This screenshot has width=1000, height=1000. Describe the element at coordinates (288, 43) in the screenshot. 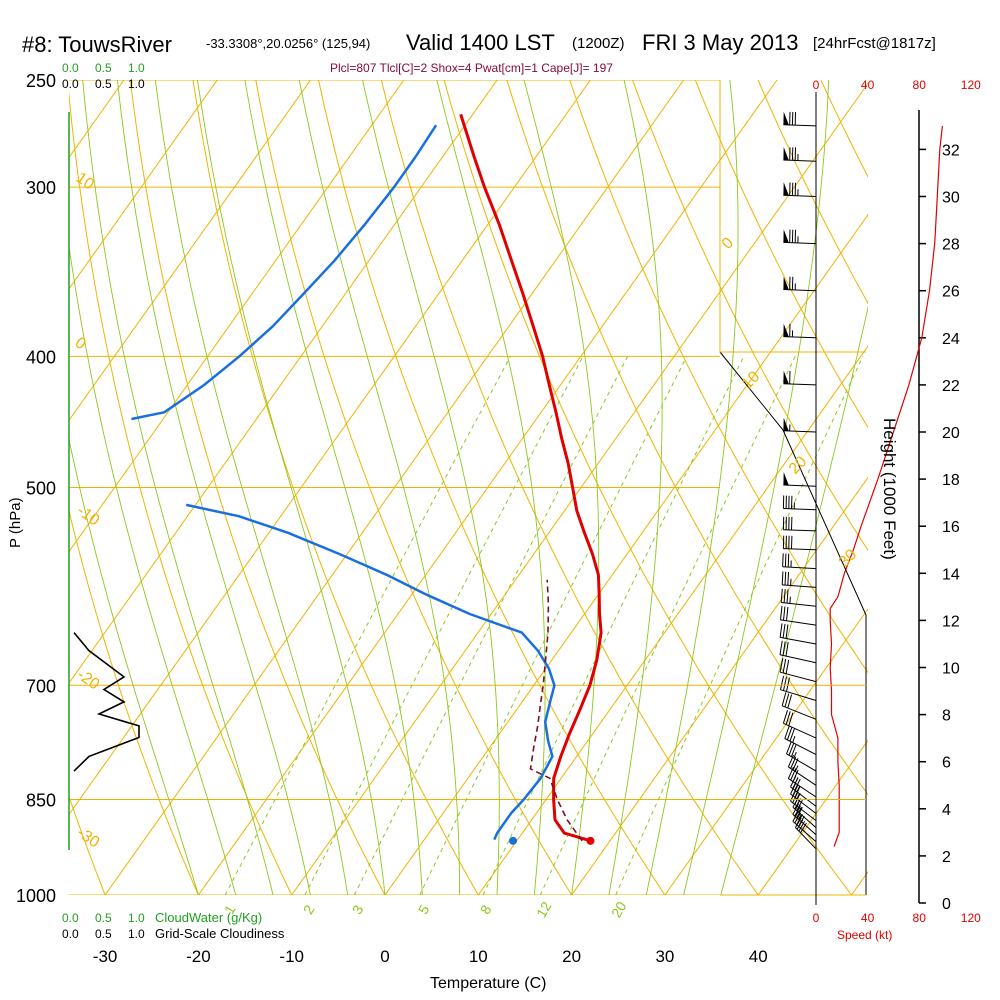

I see `station-coords: -33.3308°,20.0256° (125,94)` at that location.